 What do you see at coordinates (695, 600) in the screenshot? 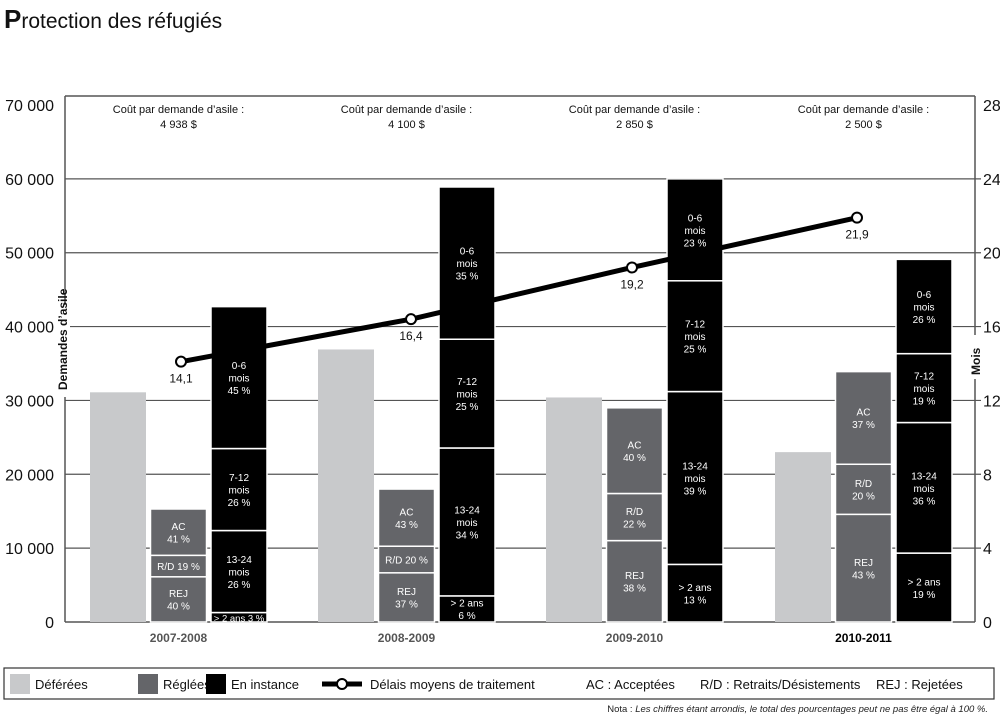
I see `segment-label: 13 %` at bounding box center [695, 600].